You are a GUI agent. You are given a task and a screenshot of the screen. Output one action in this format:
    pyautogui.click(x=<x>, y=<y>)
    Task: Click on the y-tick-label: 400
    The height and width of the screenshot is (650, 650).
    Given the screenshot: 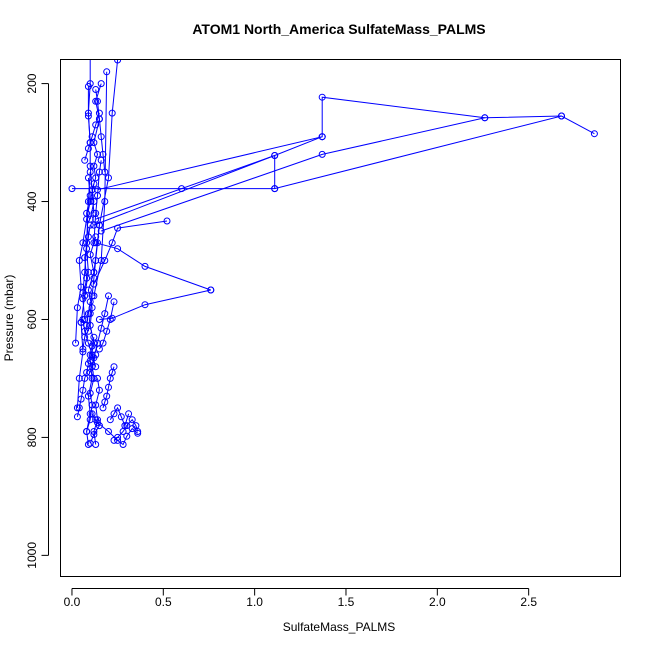 What is the action you would take?
    pyautogui.click(x=32, y=201)
    